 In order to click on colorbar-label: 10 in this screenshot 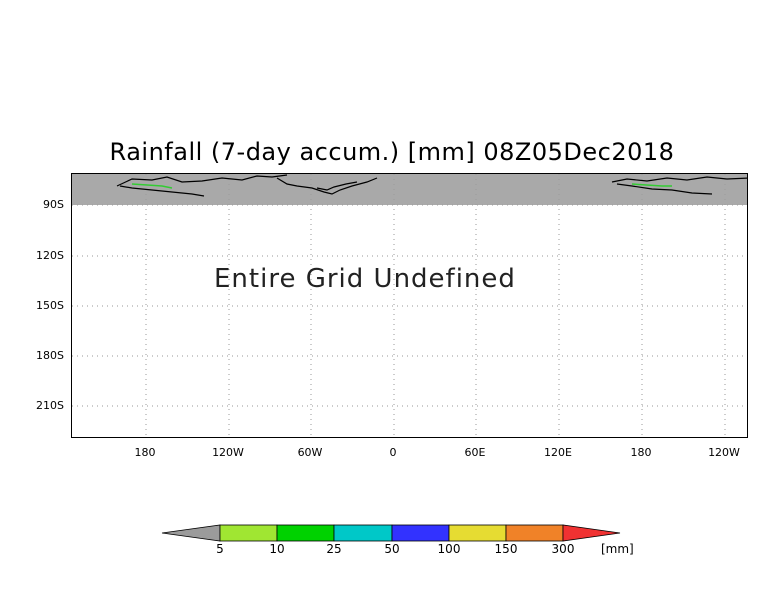, I will do `click(277, 549)`.